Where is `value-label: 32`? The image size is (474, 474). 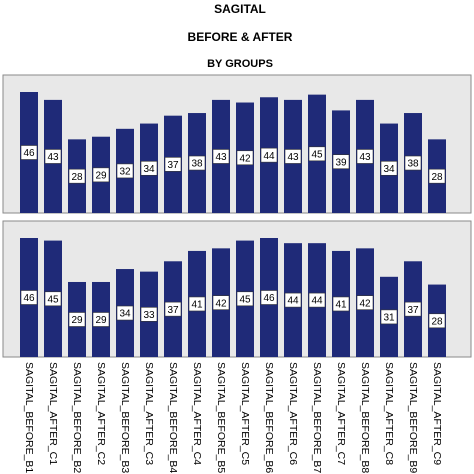
value-label: 32 is located at coordinates (125, 172).